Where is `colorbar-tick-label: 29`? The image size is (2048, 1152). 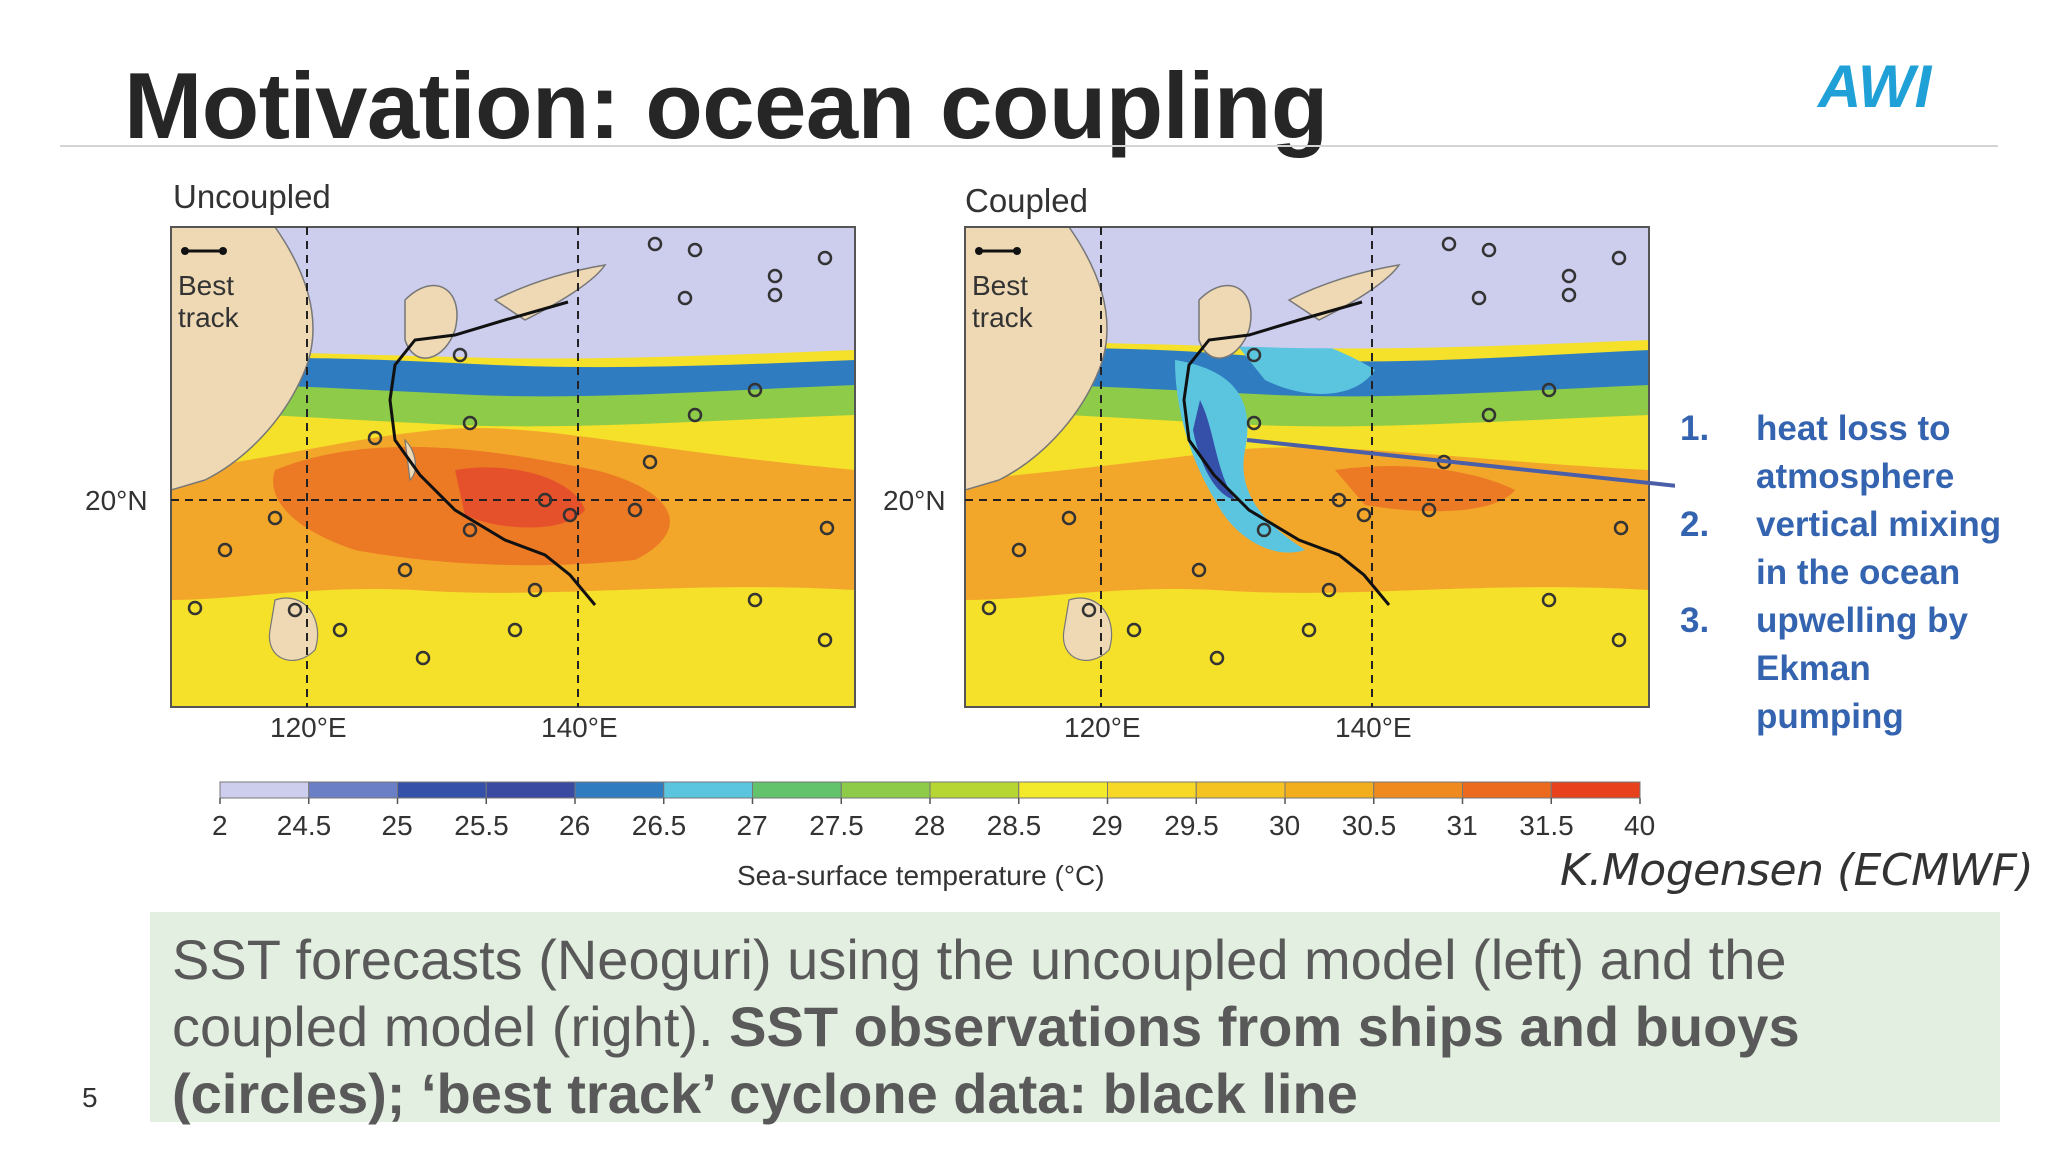 colorbar-tick-label: 29 is located at coordinates (1107, 825).